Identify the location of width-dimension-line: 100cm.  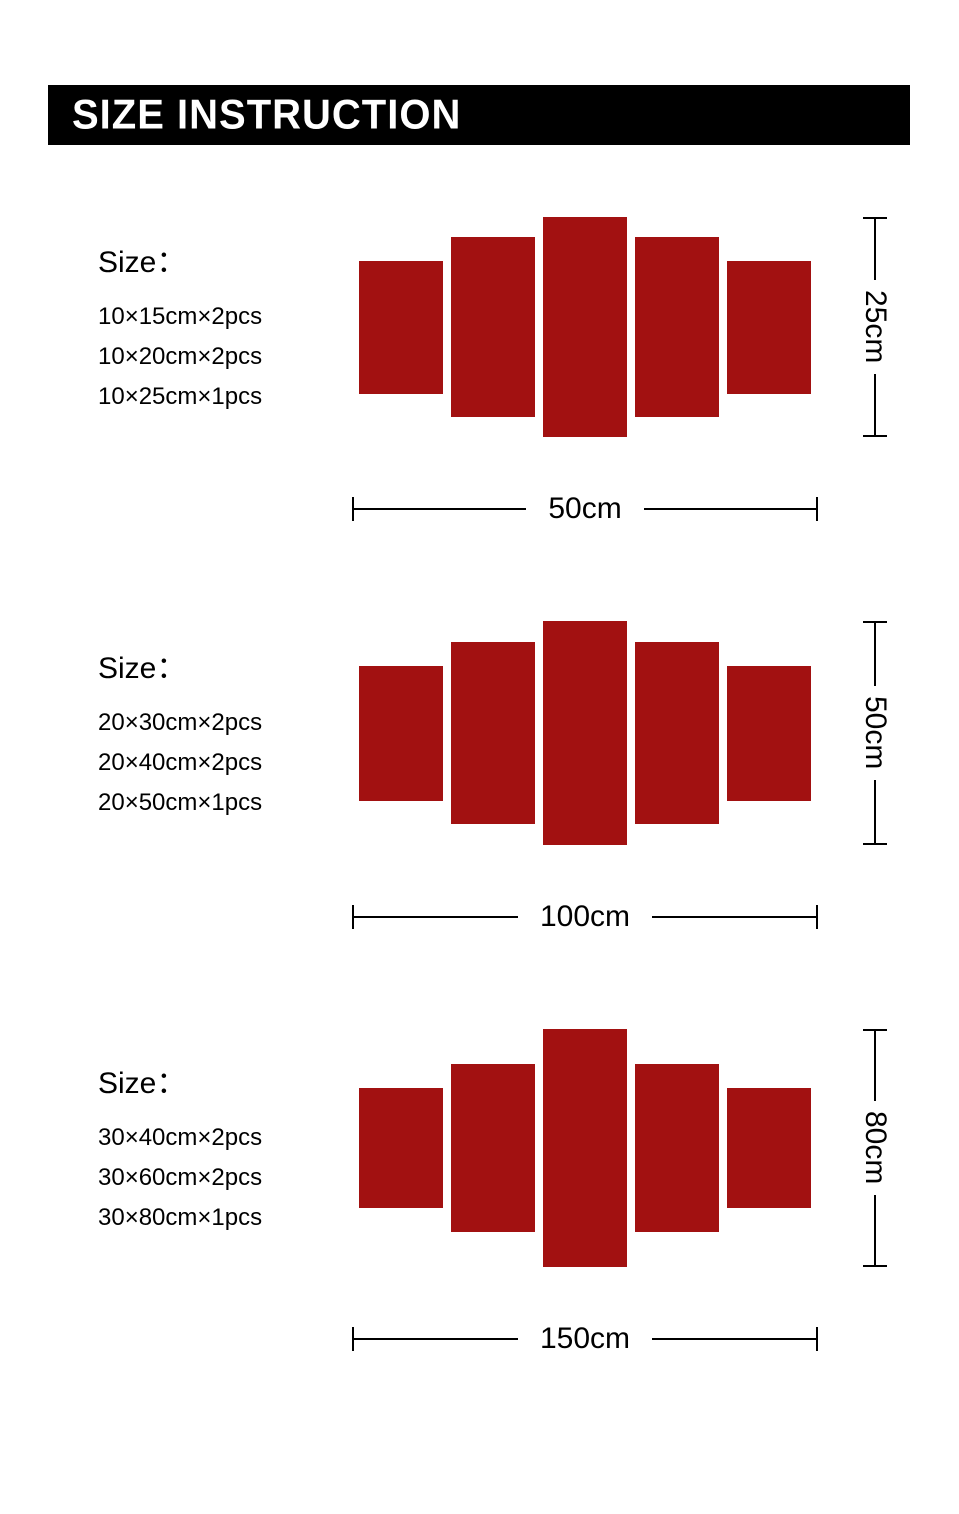
(585, 917).